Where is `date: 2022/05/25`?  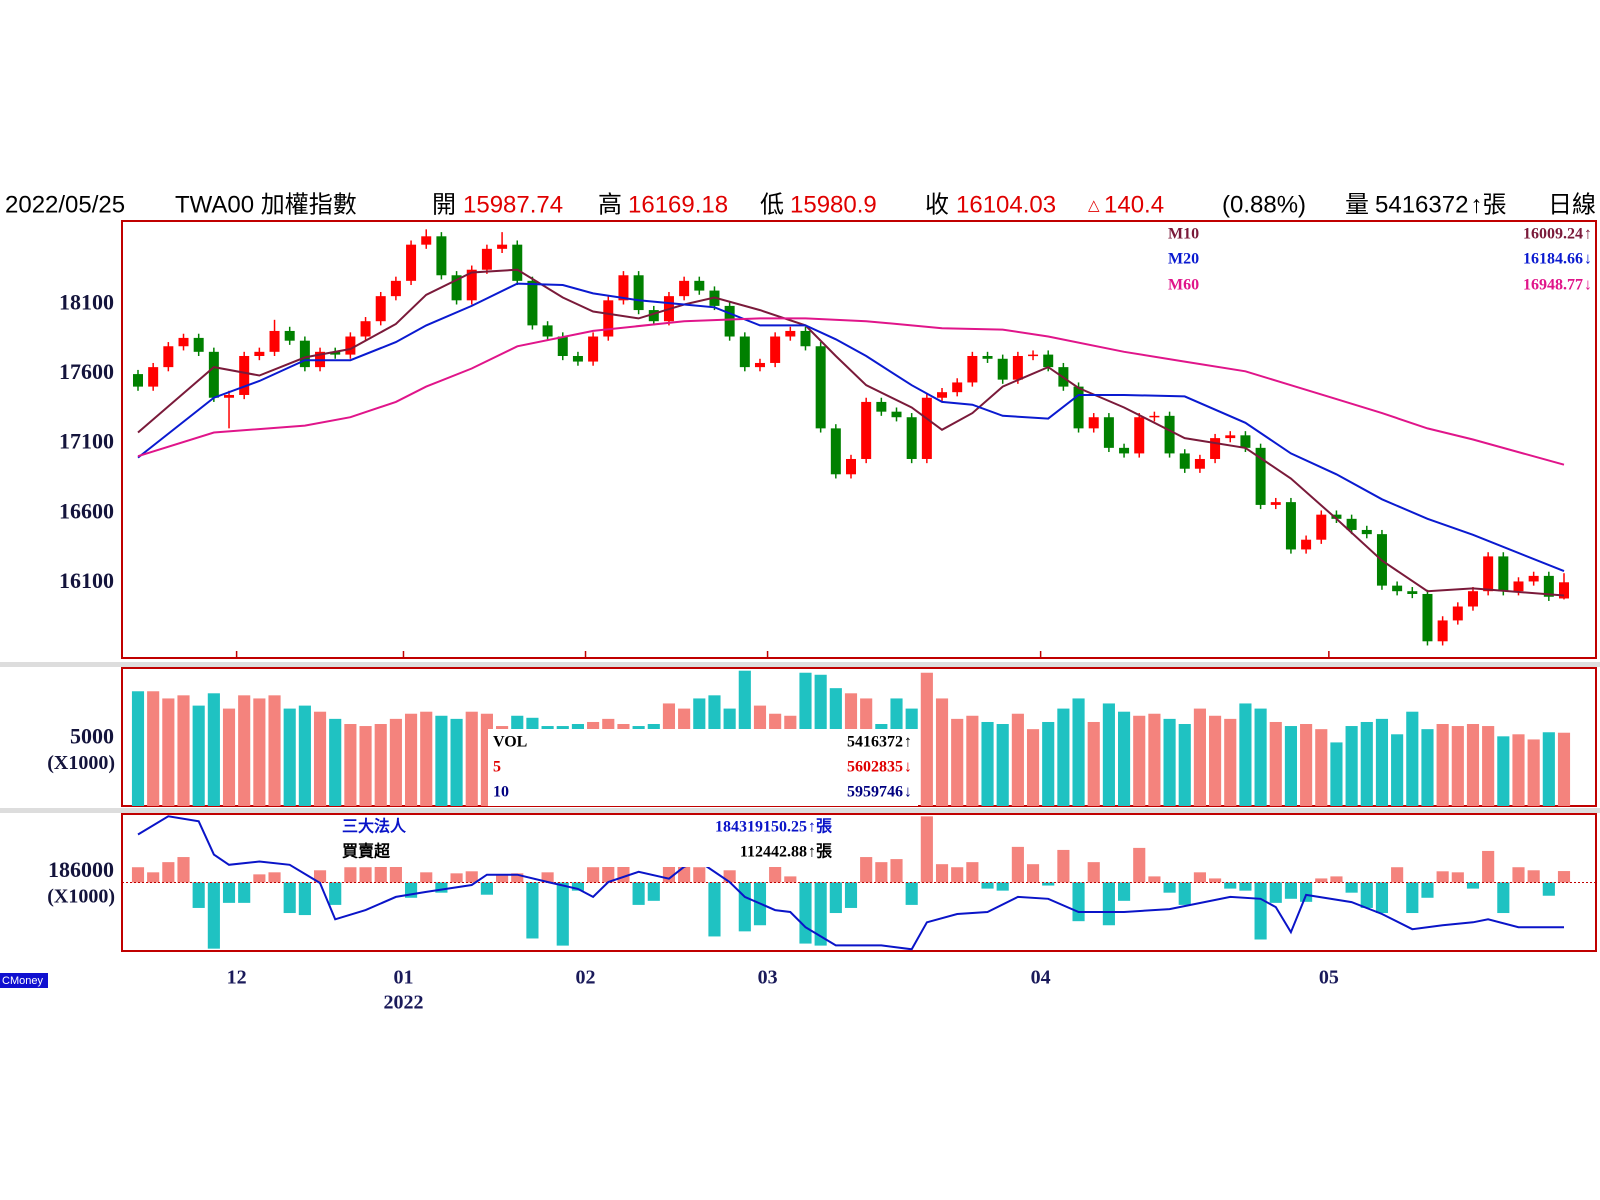 date: 2022/05/25 is located at coordinates (65, 204).